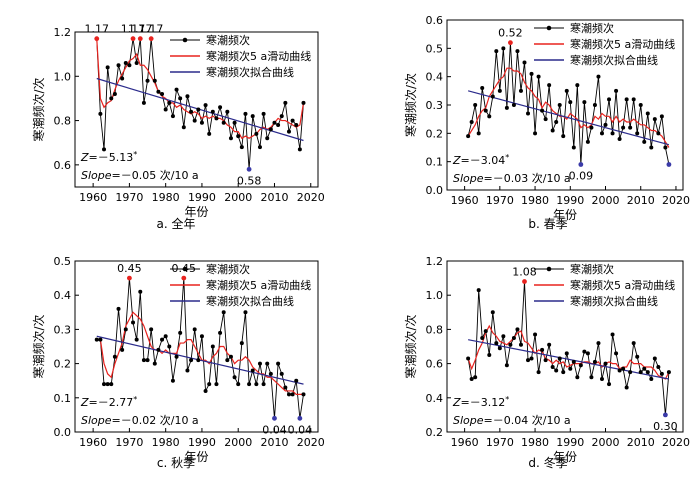  What do you see at coordinates (568, 118) in the screenshot?
I see `series-line-fit` at bounding box center [568, 118].